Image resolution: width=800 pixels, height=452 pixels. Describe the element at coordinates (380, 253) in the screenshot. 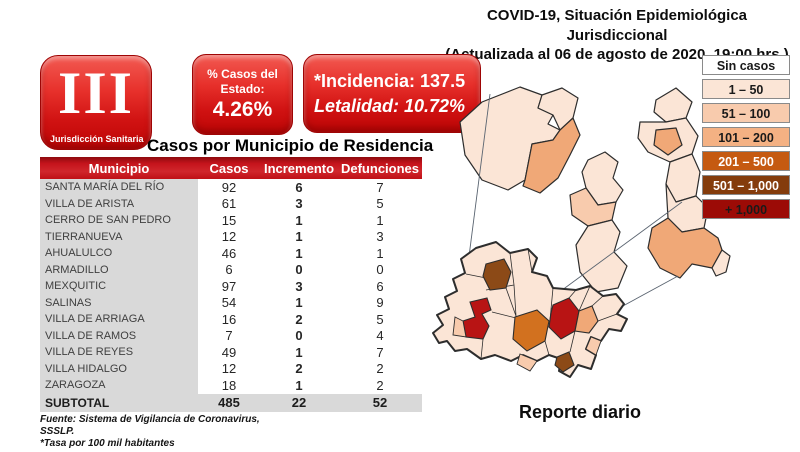

I see `deaths-value: 1` at that location.